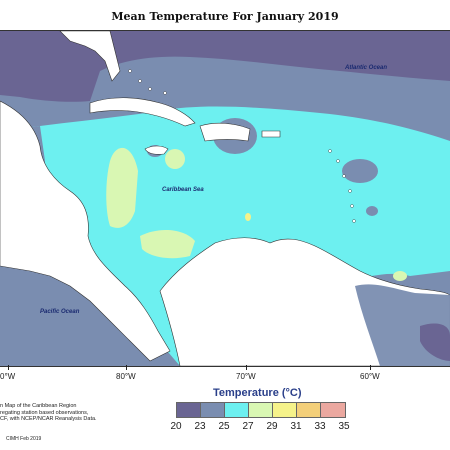  Describe the element at coordinates (156, 150) in the screenshot. I see `jamaica` at that location.